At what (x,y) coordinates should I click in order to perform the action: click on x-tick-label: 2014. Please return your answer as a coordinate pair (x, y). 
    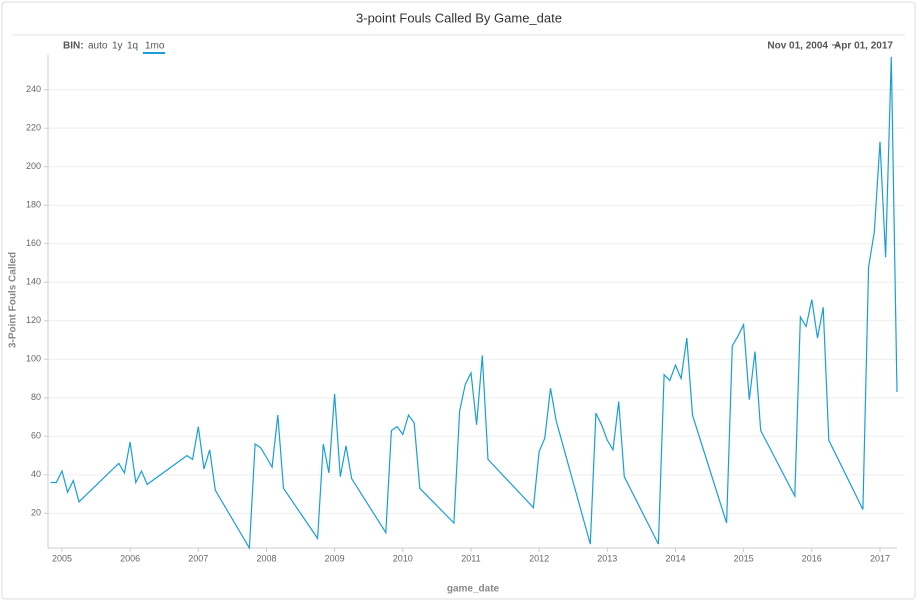
    Looking at the image, I should click on (675, 558).